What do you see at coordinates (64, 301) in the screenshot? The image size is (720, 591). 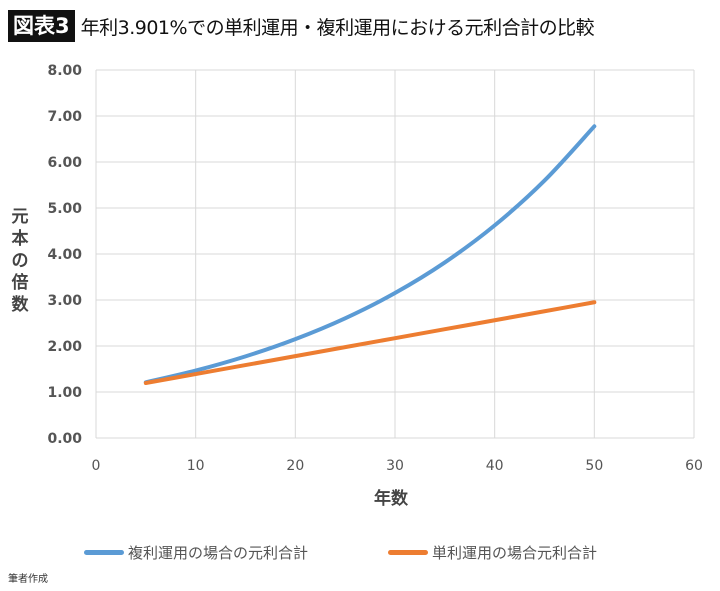 I see `y-tick-label: 3.00` at bounding box center [64, 301].